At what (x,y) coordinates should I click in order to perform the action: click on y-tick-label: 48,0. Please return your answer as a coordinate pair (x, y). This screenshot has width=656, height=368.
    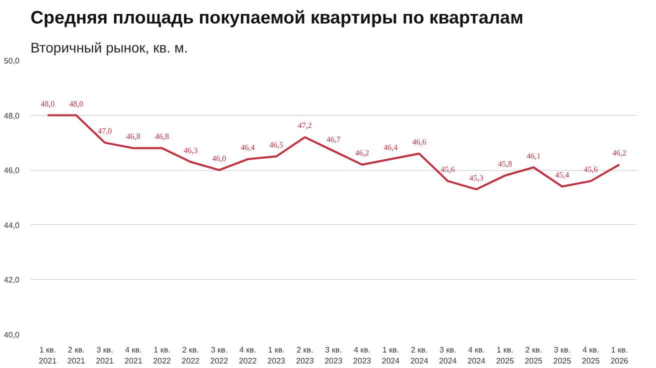
    Looking at the image, I should click on (12, 115).